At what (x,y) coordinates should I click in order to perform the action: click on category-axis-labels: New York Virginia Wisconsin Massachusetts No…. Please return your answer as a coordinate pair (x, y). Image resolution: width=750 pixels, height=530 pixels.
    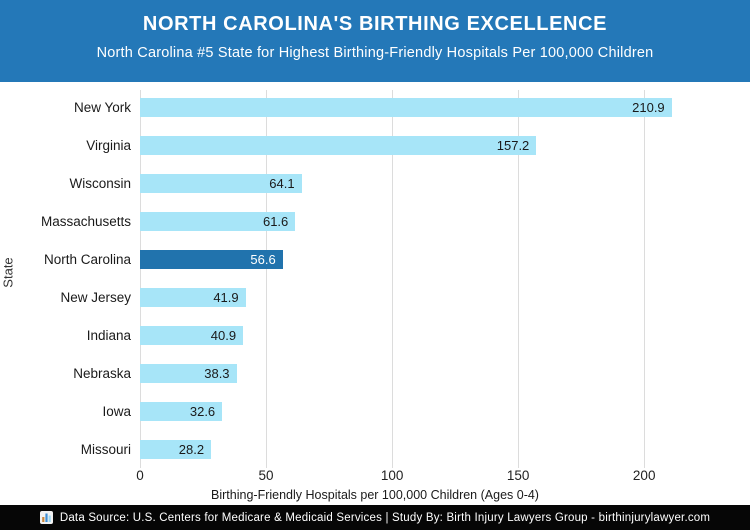
    Looking at the image, I should click on (65, 278).